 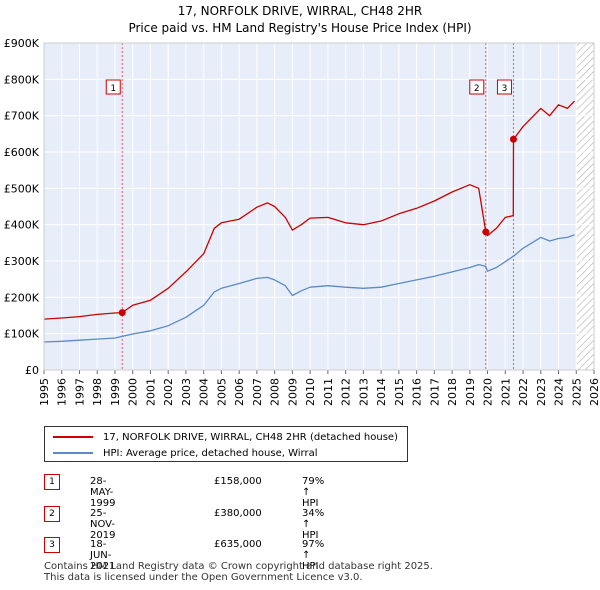 I want to click on x-tick-label: 2005, so click(x=221, y=392).